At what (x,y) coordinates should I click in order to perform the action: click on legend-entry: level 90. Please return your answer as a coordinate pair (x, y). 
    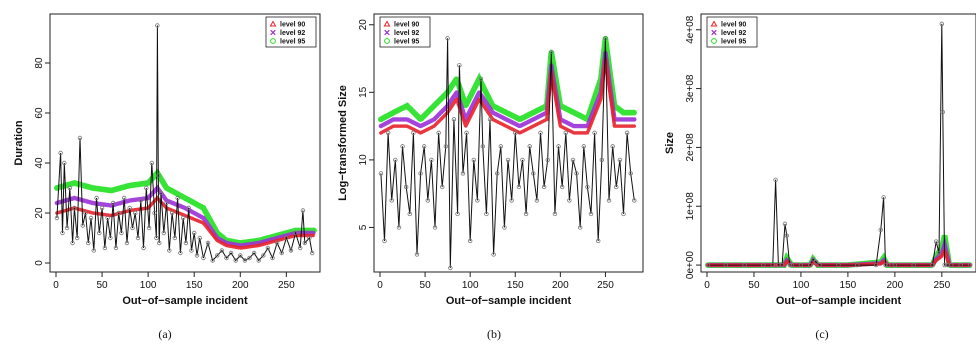
    Looking at the image, I should click on (406, 25).